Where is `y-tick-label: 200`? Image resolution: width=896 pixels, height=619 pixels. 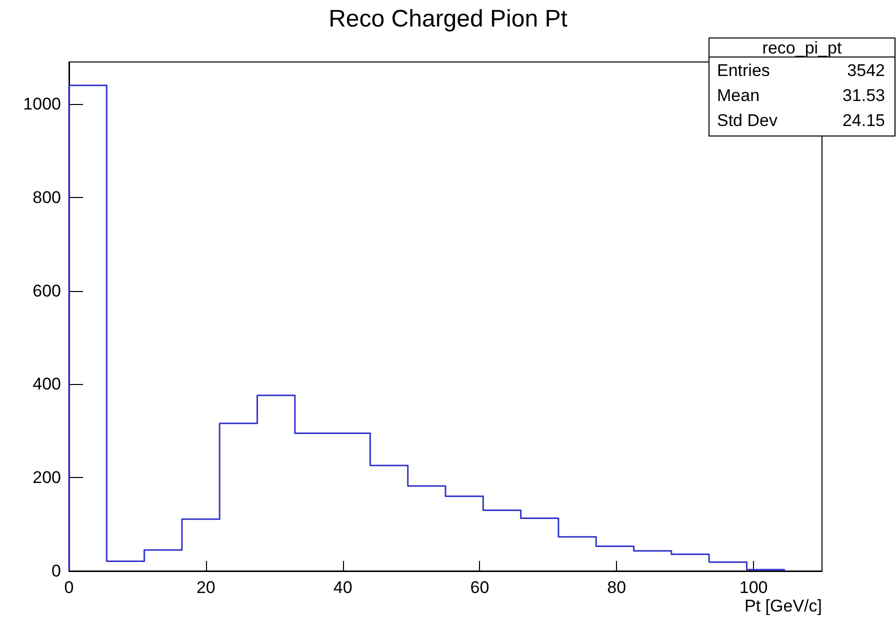 y-tick-label: 200 is located at coordinates (46, 478).